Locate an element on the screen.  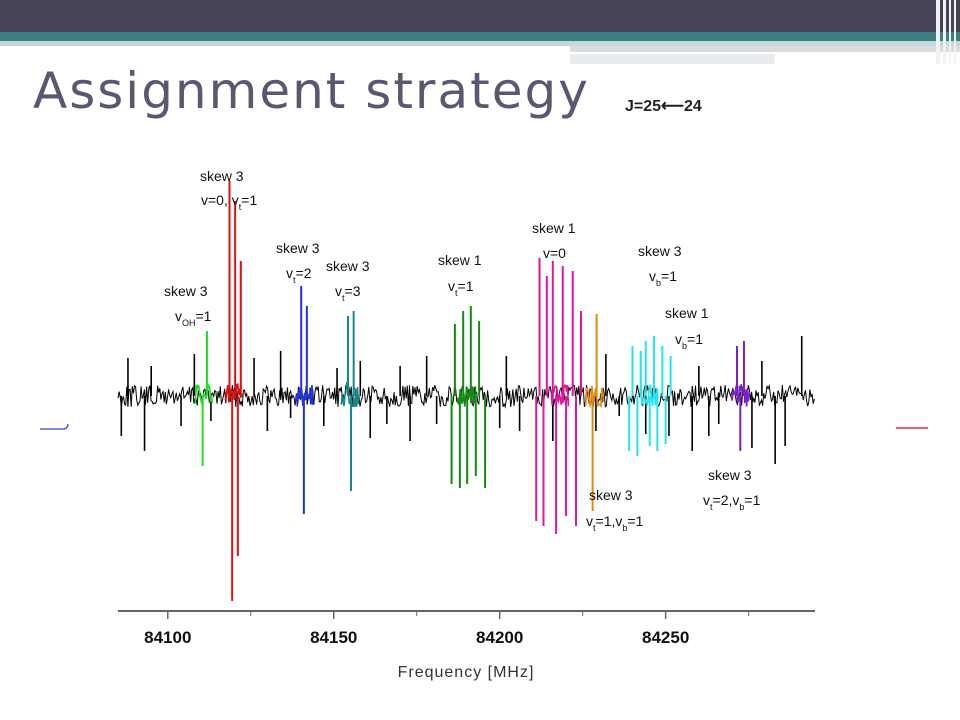
slide-corner-decoration is located at coordinates (946, 32).